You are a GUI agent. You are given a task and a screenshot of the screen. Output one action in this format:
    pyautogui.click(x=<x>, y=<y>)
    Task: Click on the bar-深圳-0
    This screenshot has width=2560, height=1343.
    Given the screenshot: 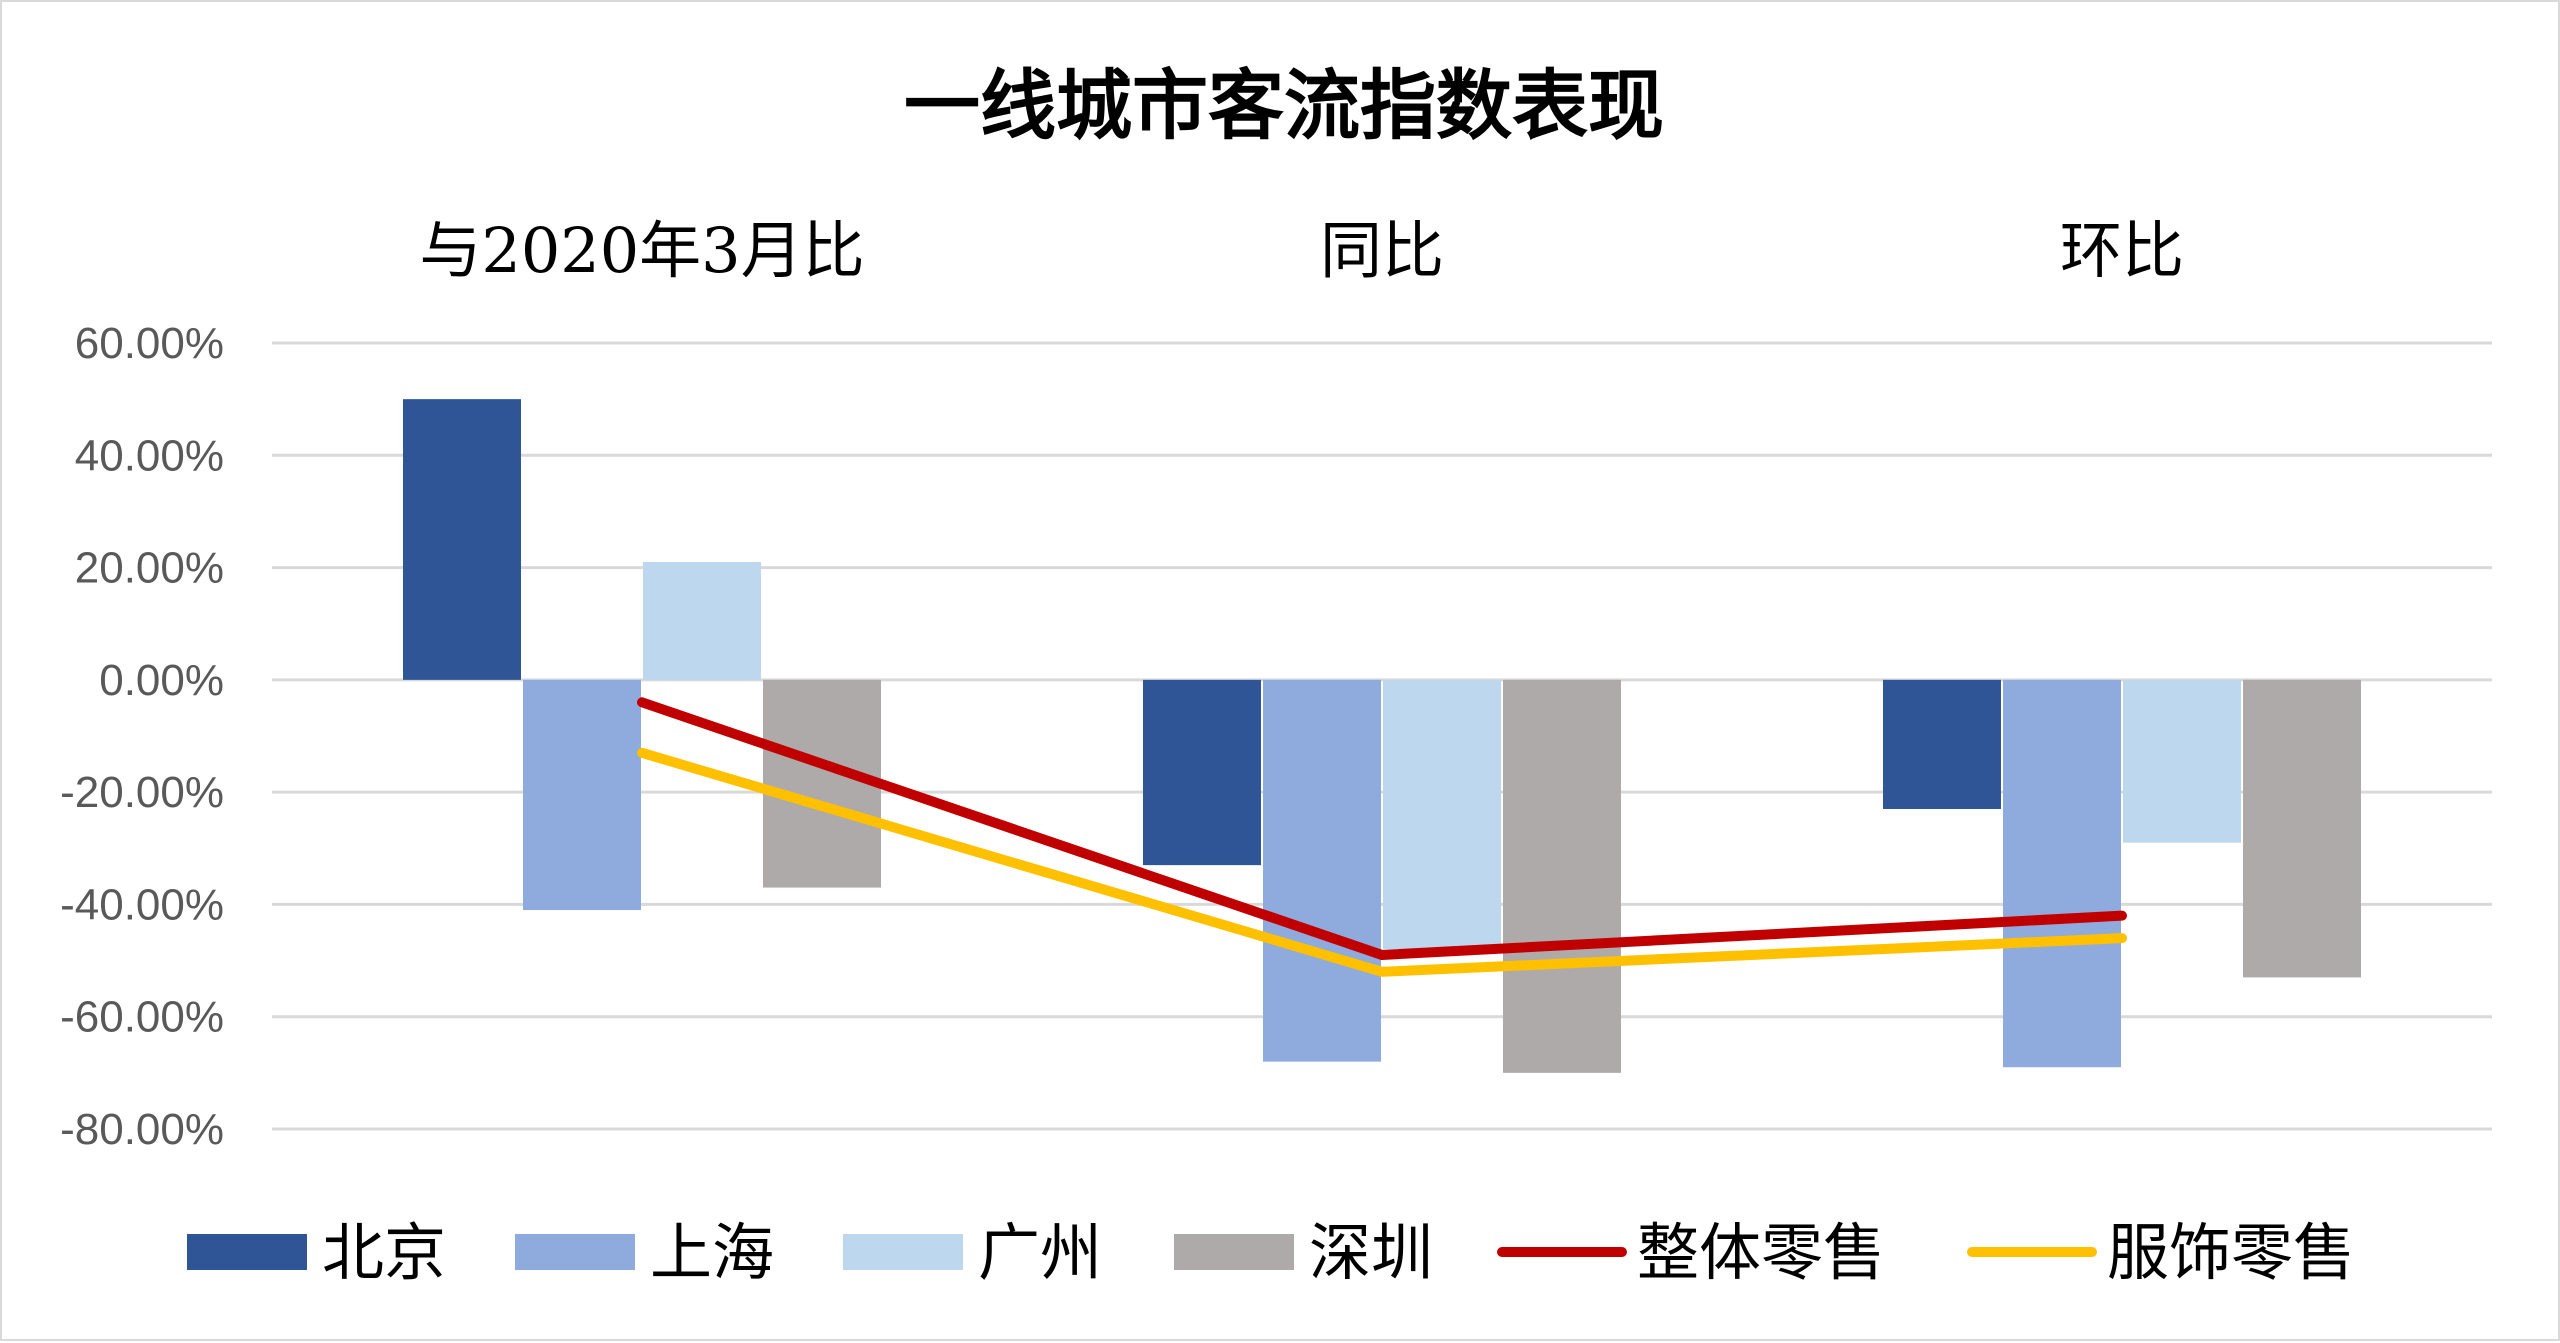 What is the action you would take?
    pyautogui.click(x=822, y=783)
    